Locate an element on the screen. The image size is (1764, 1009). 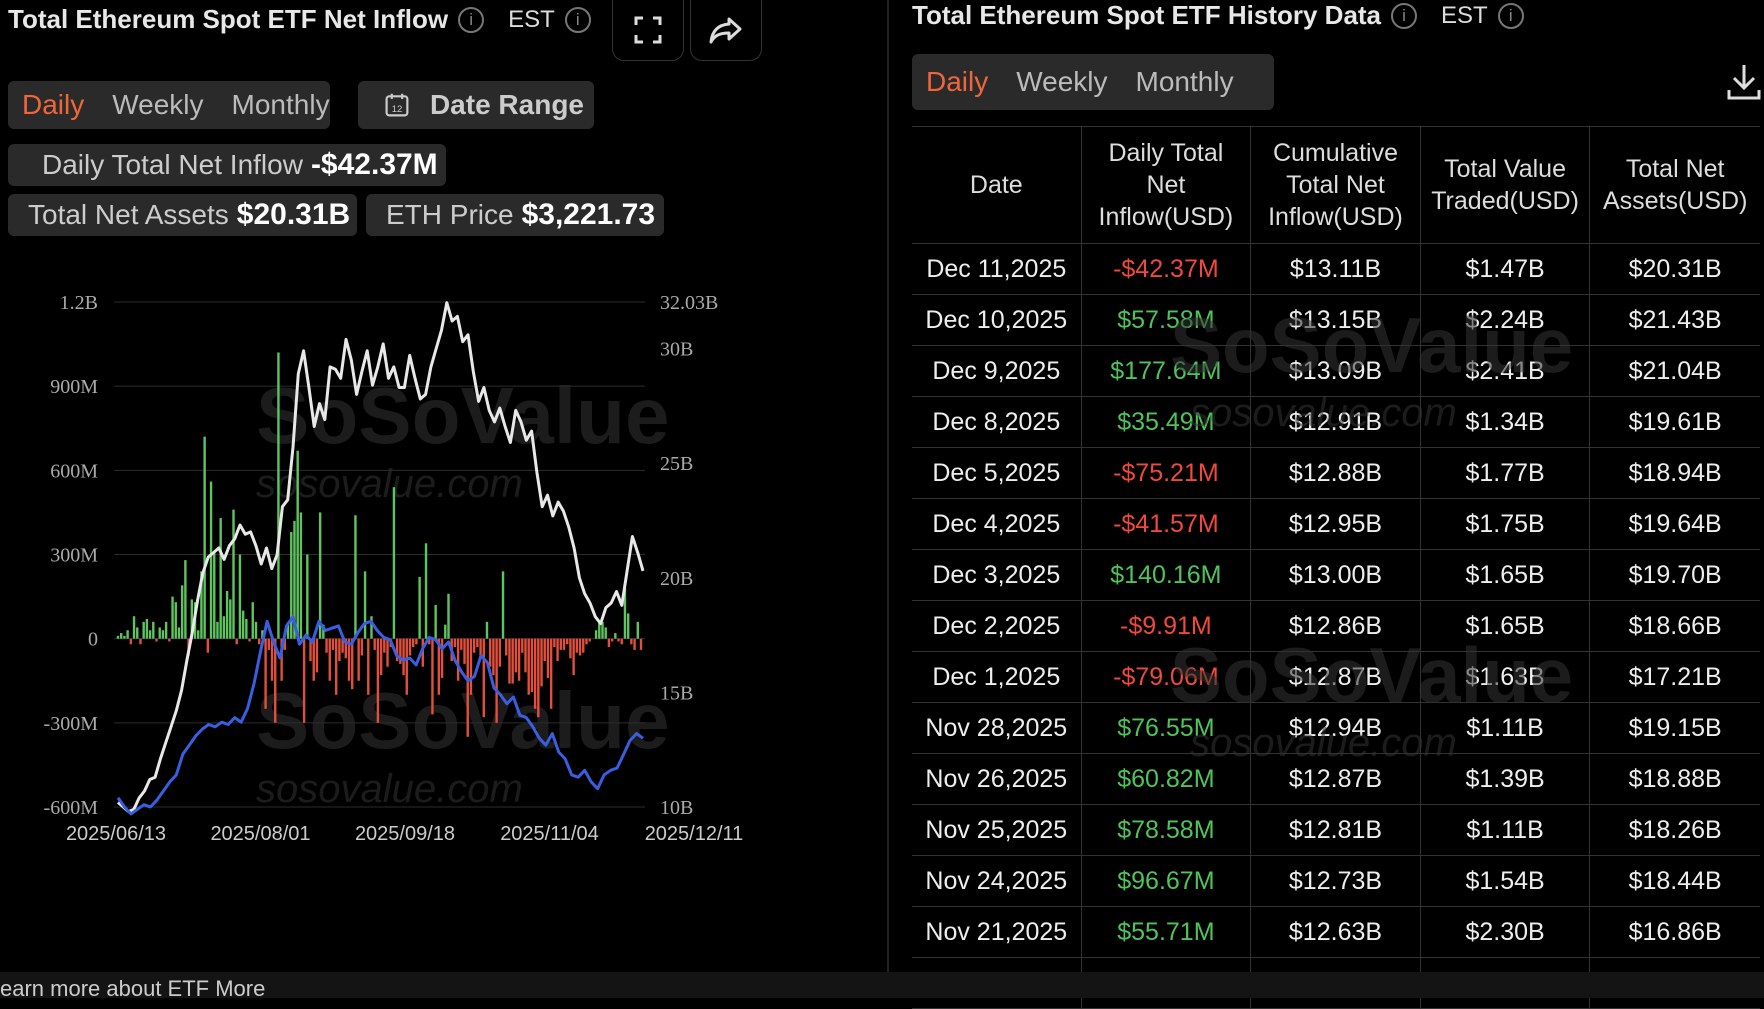
share-button is located at coordinates (726, 30).